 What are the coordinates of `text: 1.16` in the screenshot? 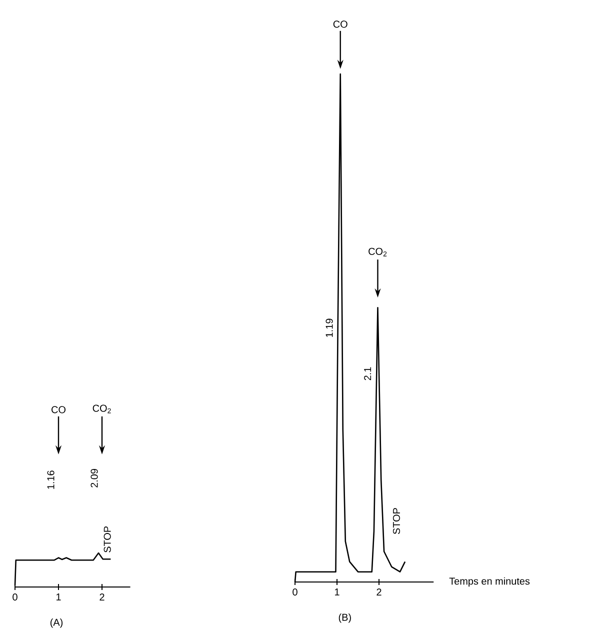 It's located at (50, 479).